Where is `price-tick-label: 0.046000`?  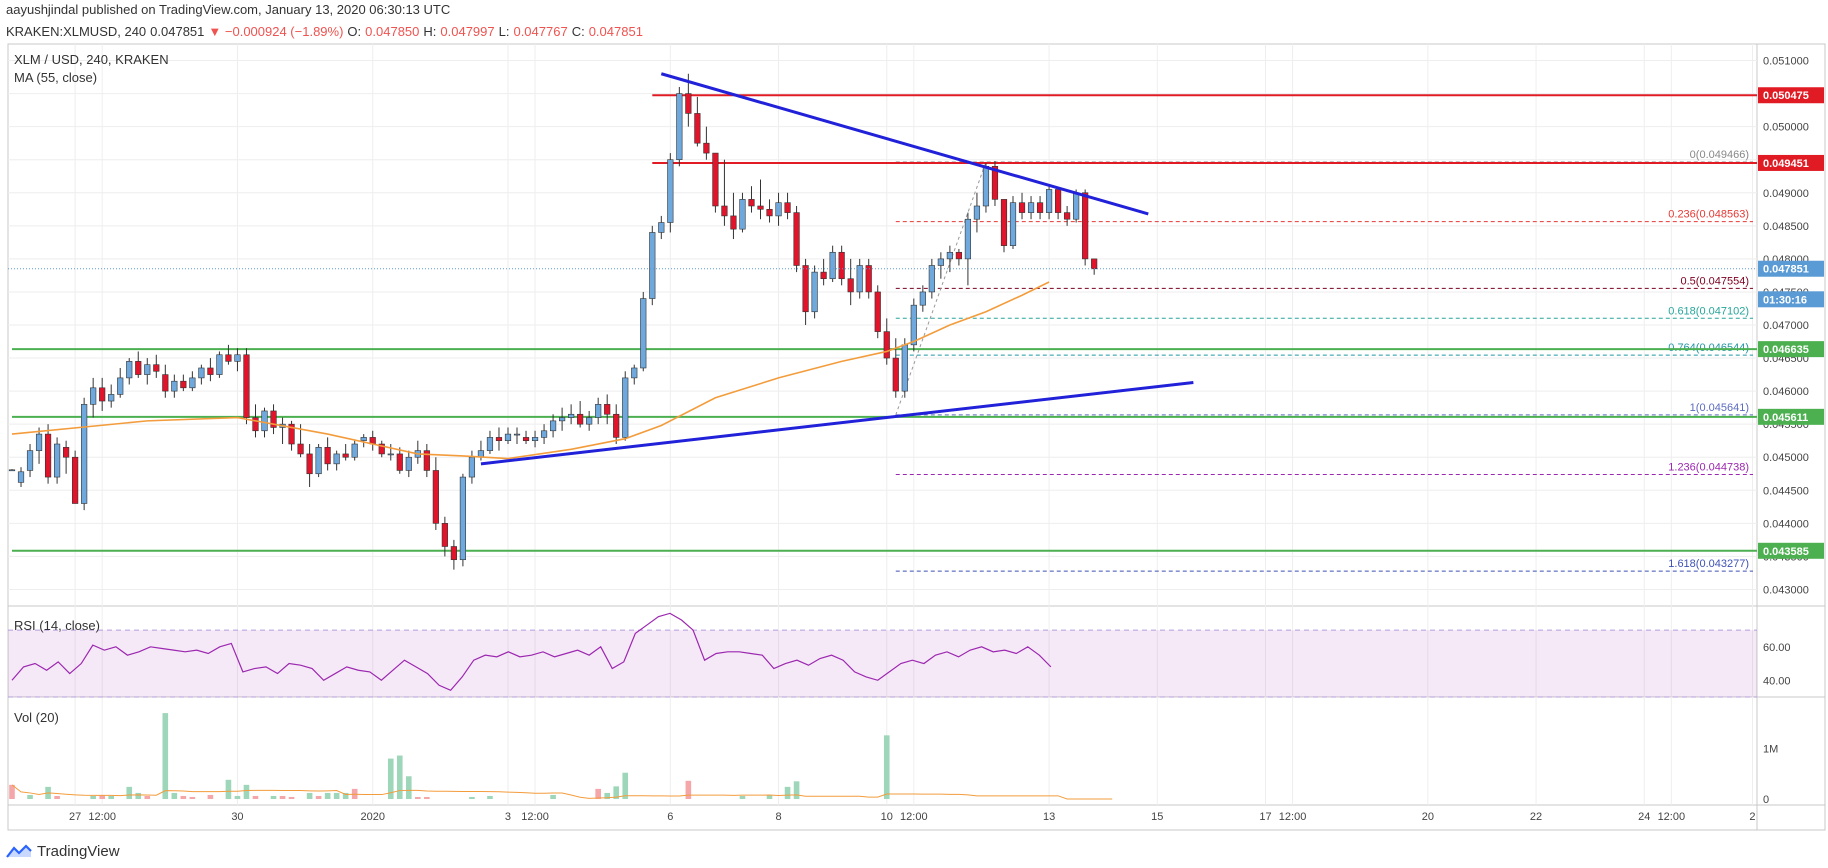
price-tick-label: 0.046000 is located at coordinates (1786, 392).